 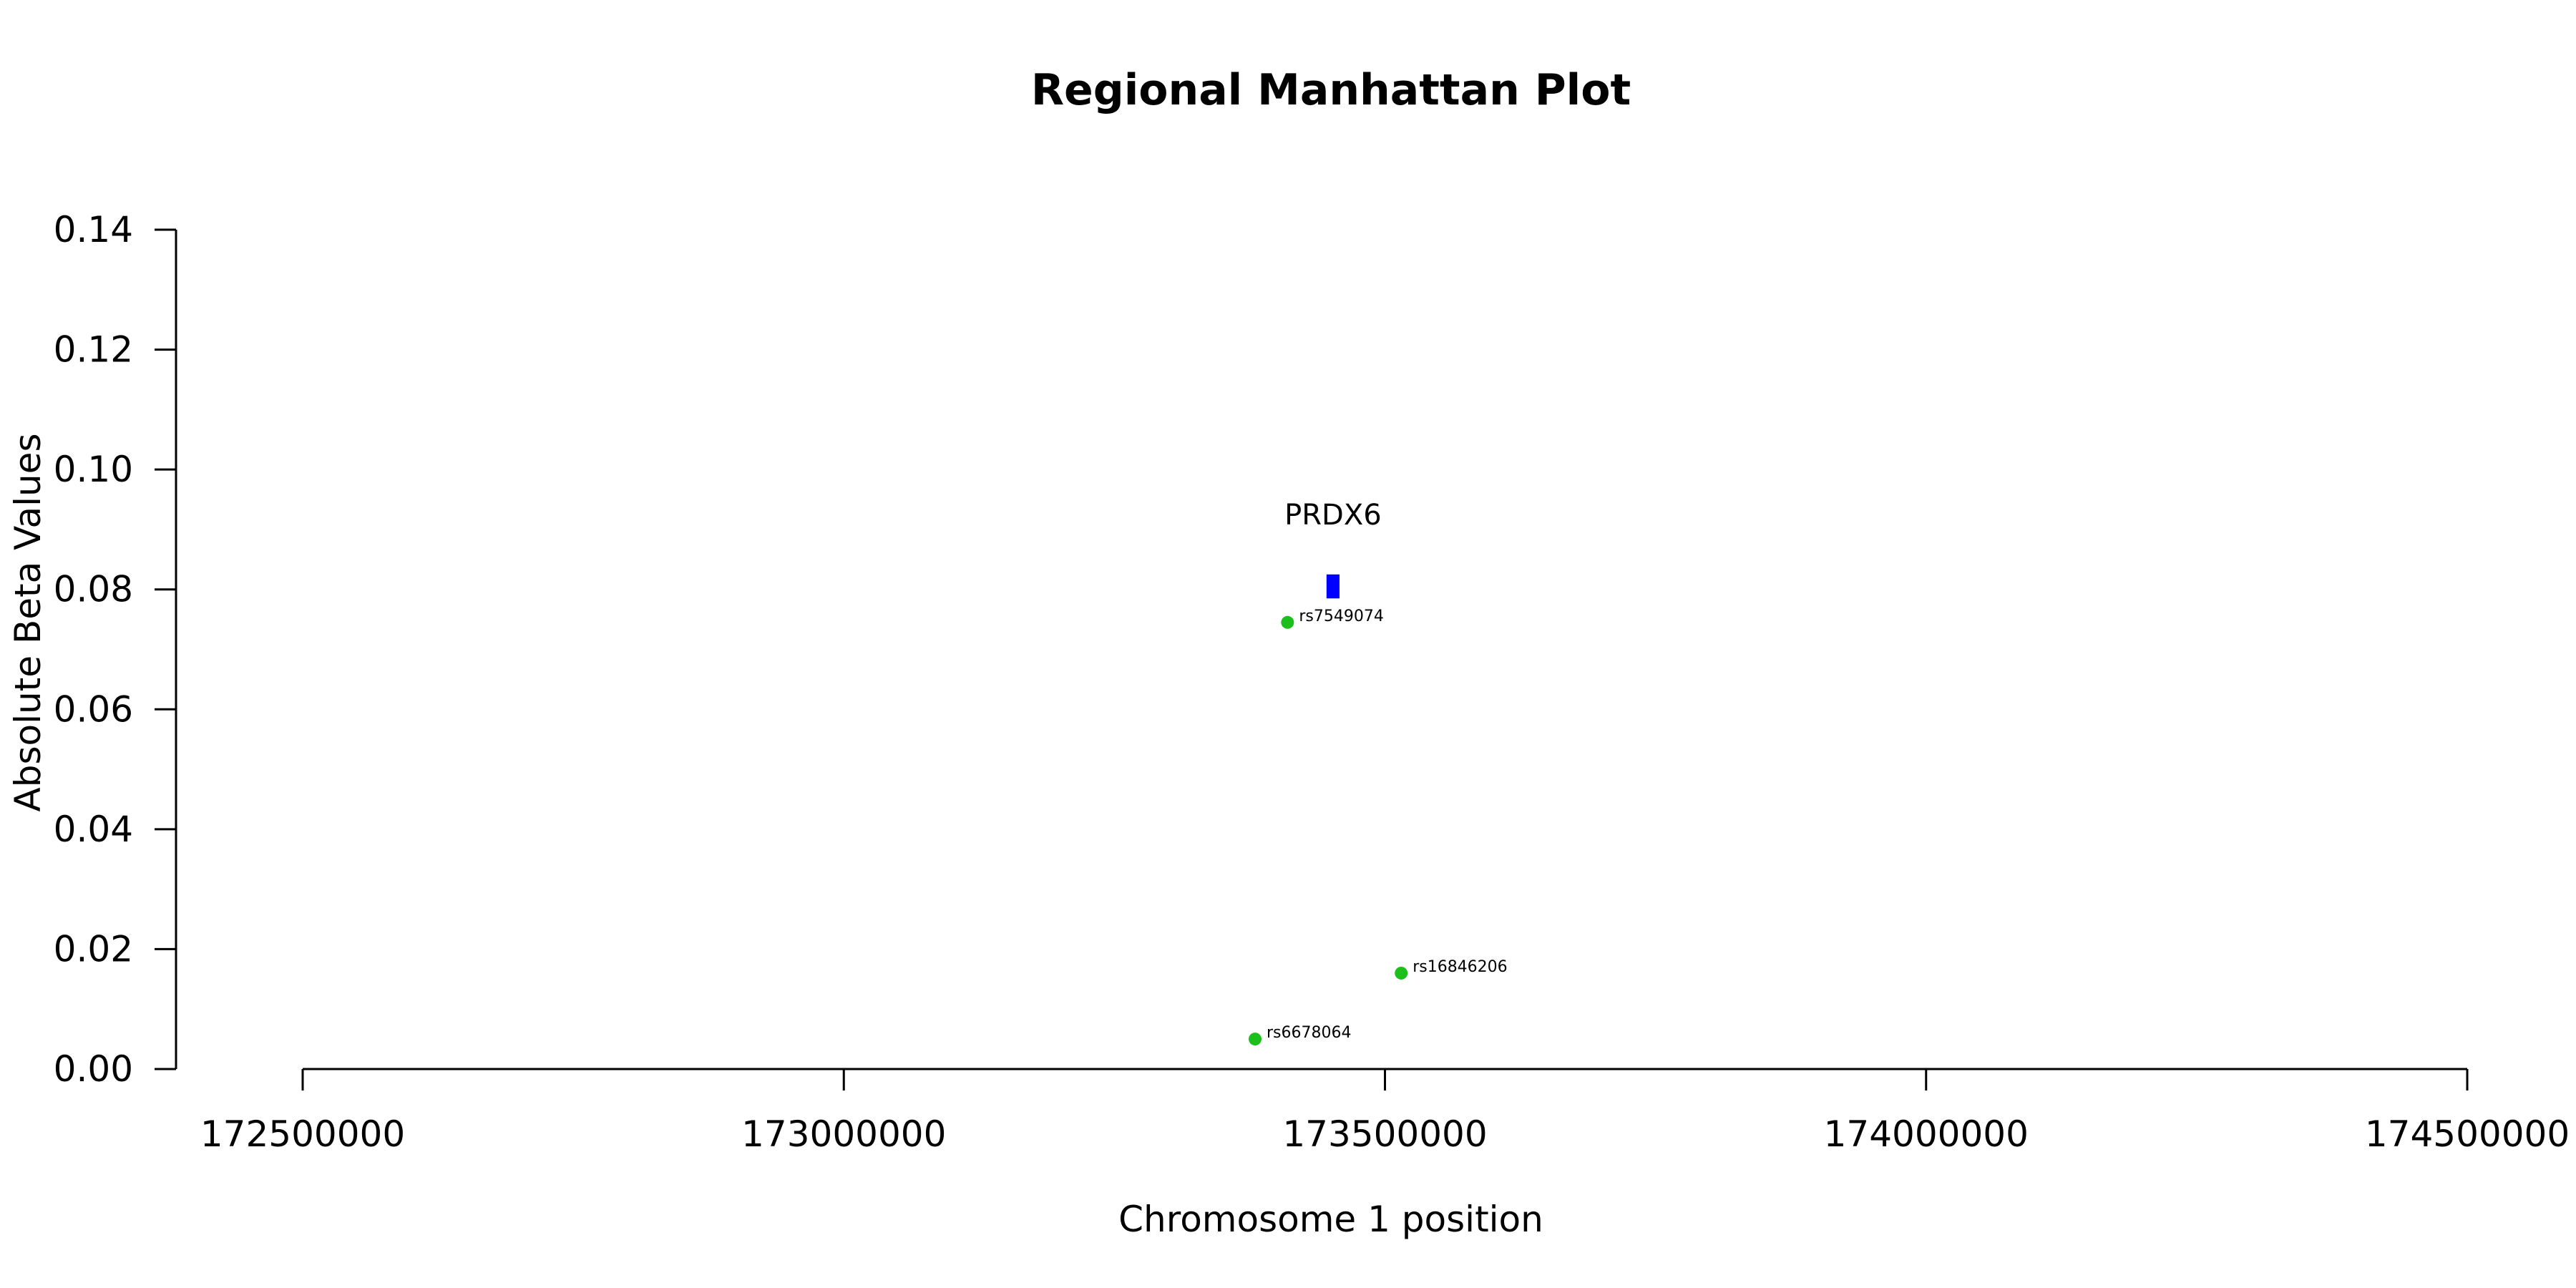 What do you see at coordinates (2467, 1134) in the screenshot?
I see `x-tick-label: 174500000` at bounding box center [2467, 1134].